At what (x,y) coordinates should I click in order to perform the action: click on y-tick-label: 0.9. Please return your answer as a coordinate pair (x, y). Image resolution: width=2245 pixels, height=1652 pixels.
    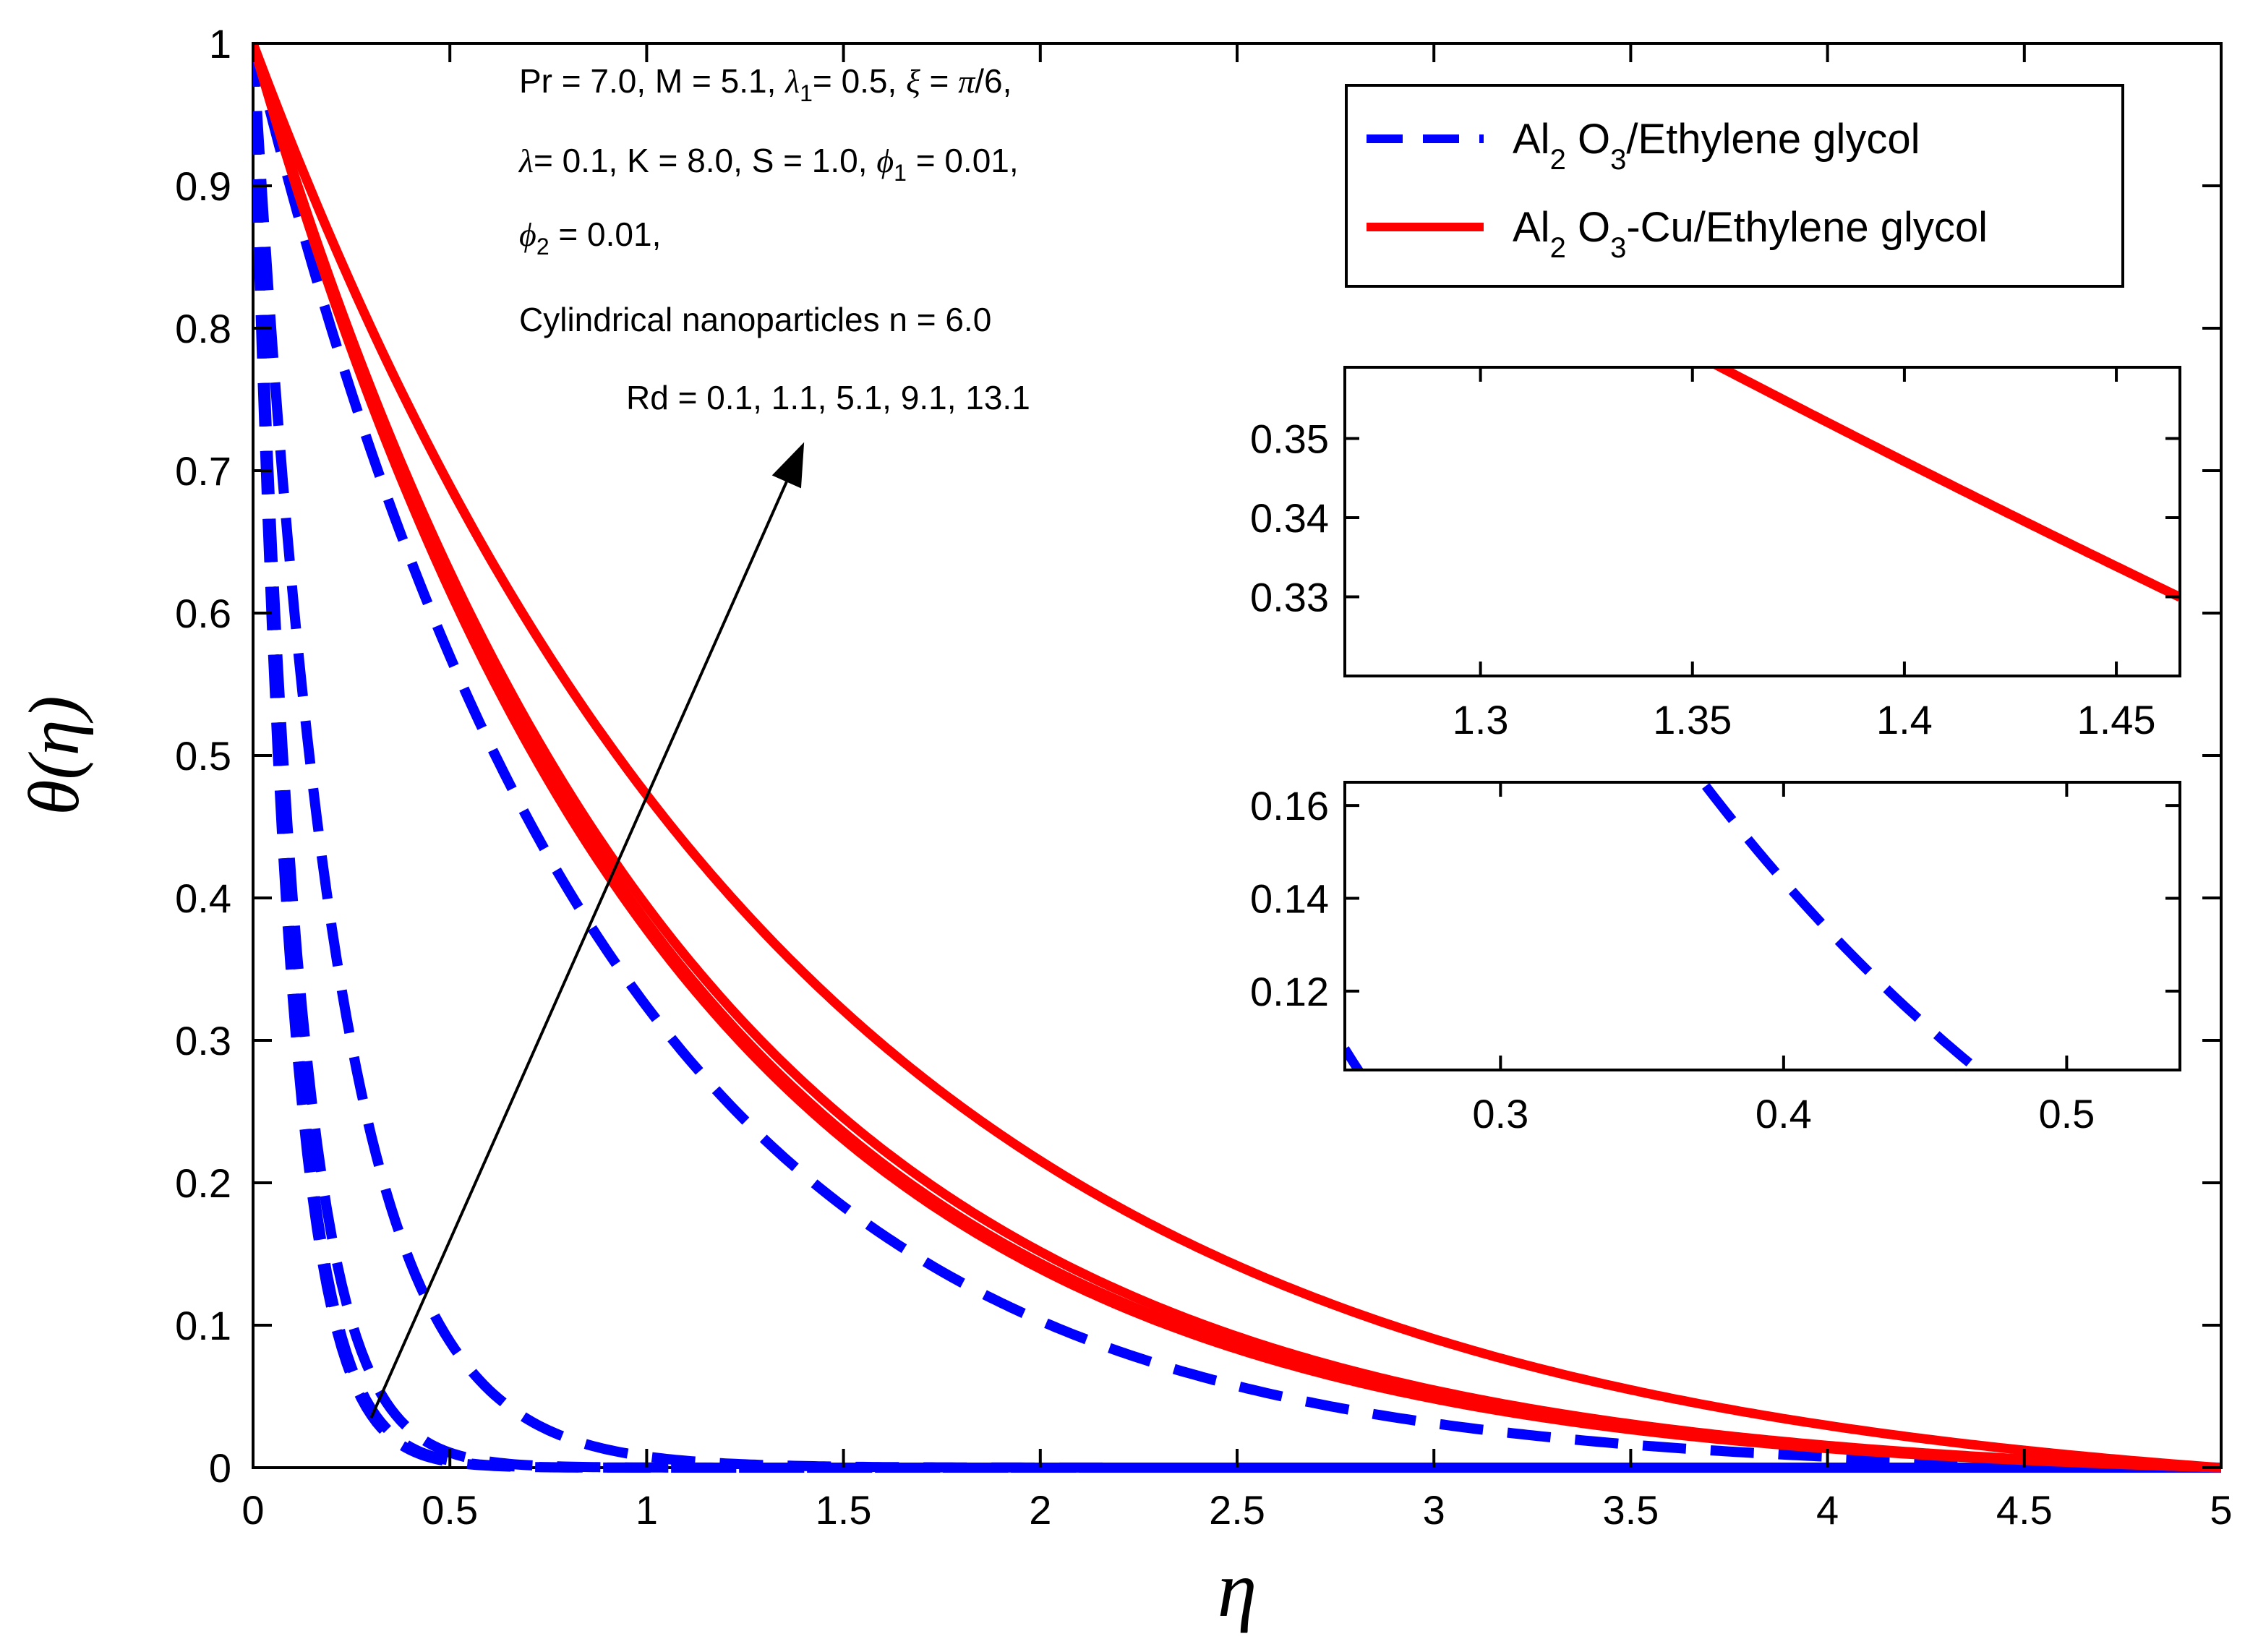
    Looking at the image, I should click on (203, 186).